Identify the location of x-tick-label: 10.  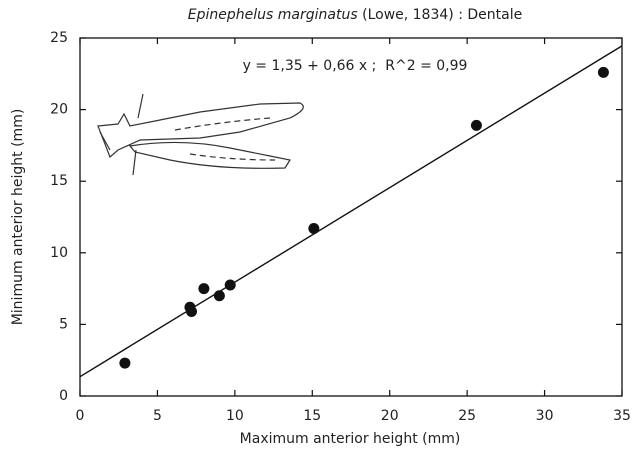
(235, 416).